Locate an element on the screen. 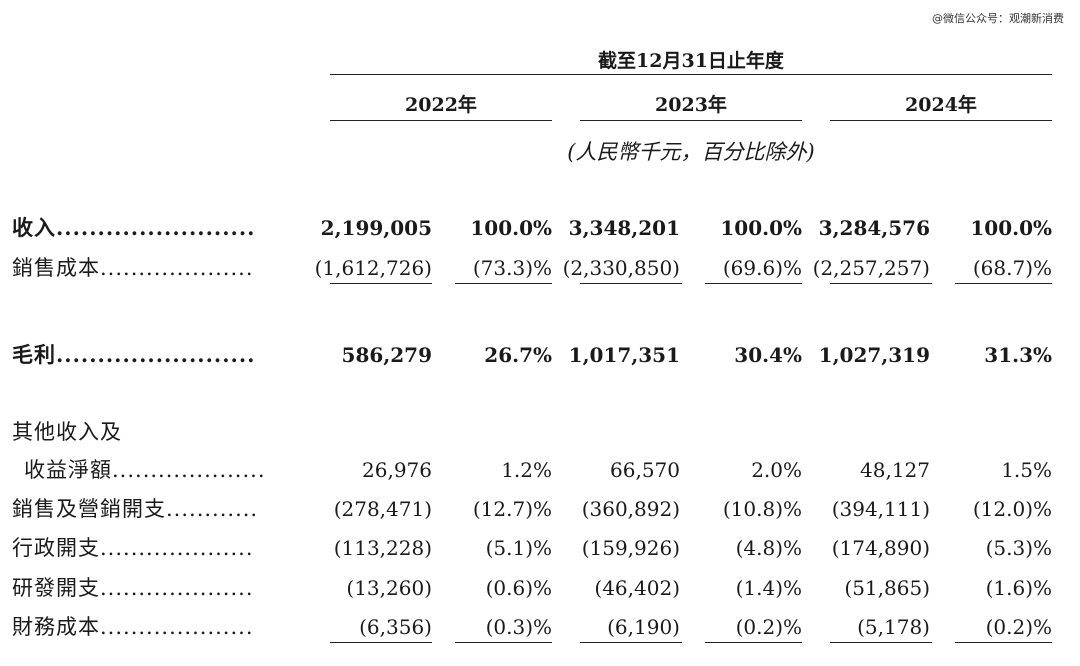 This screenshot has height=666, width=1080. value-2024-percent: (12.0)% is located at coordinates (1012, 509).